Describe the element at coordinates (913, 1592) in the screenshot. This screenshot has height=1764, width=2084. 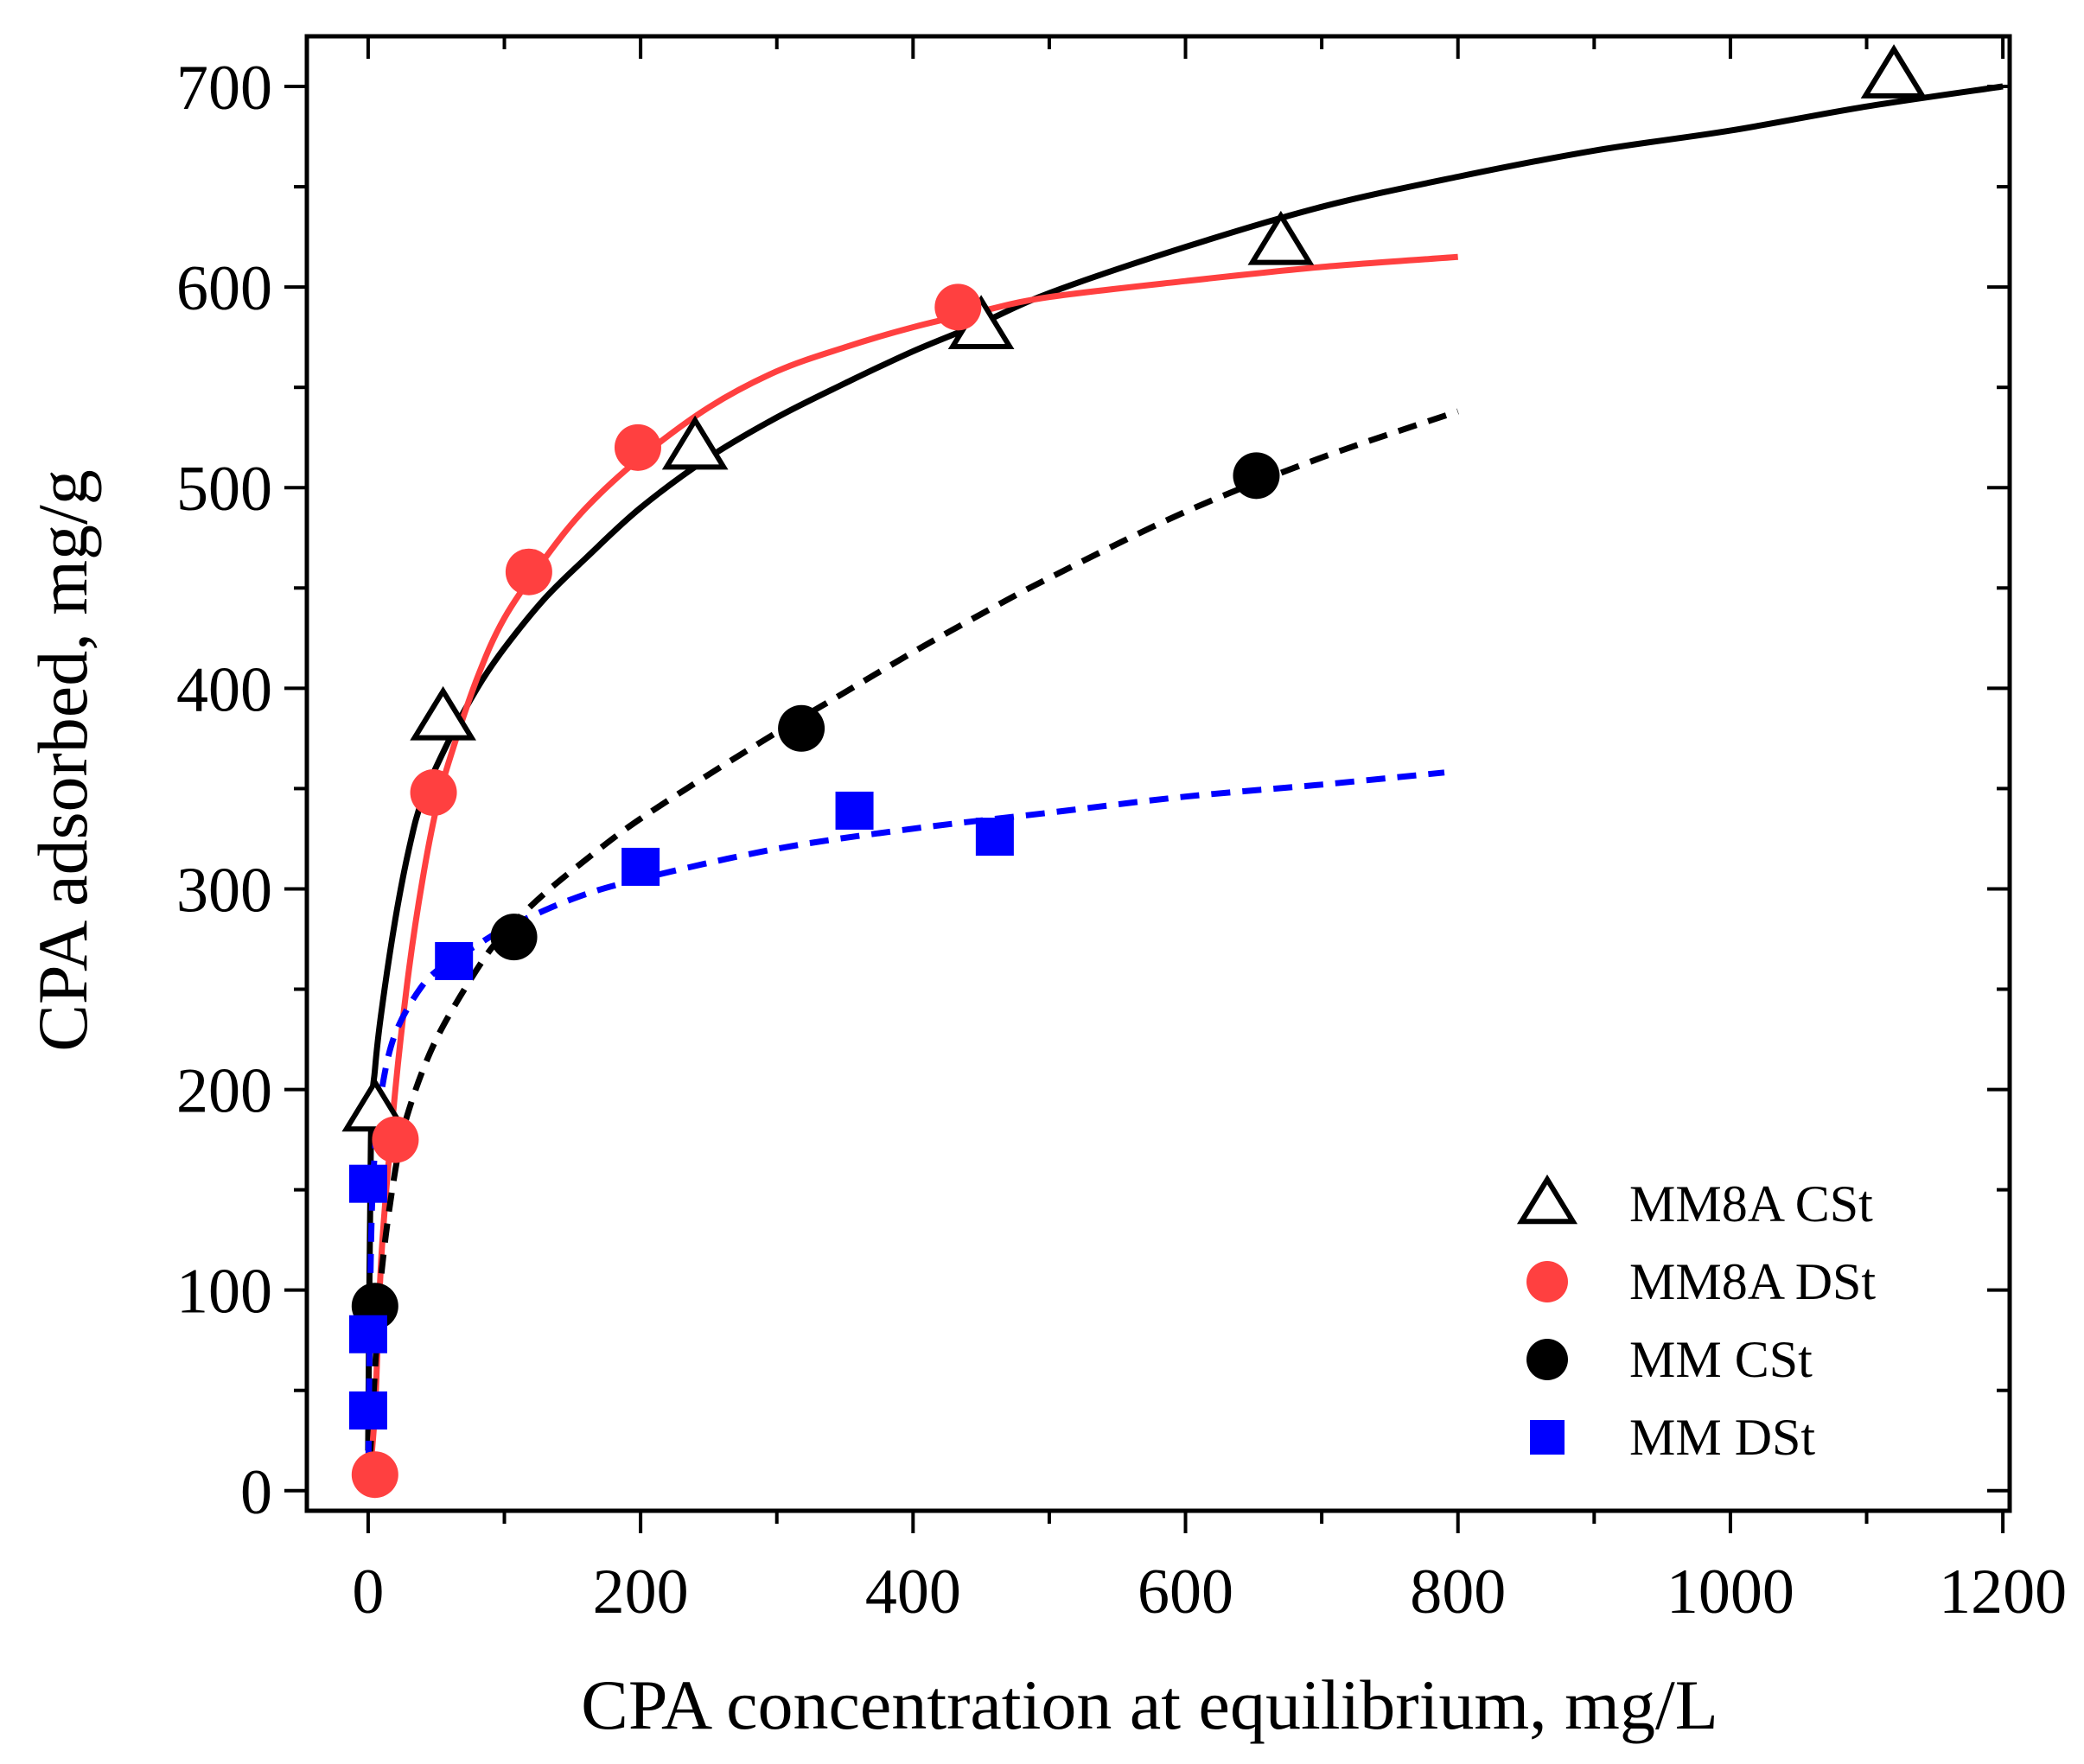
I see `x-tick-label: 400` at that location.